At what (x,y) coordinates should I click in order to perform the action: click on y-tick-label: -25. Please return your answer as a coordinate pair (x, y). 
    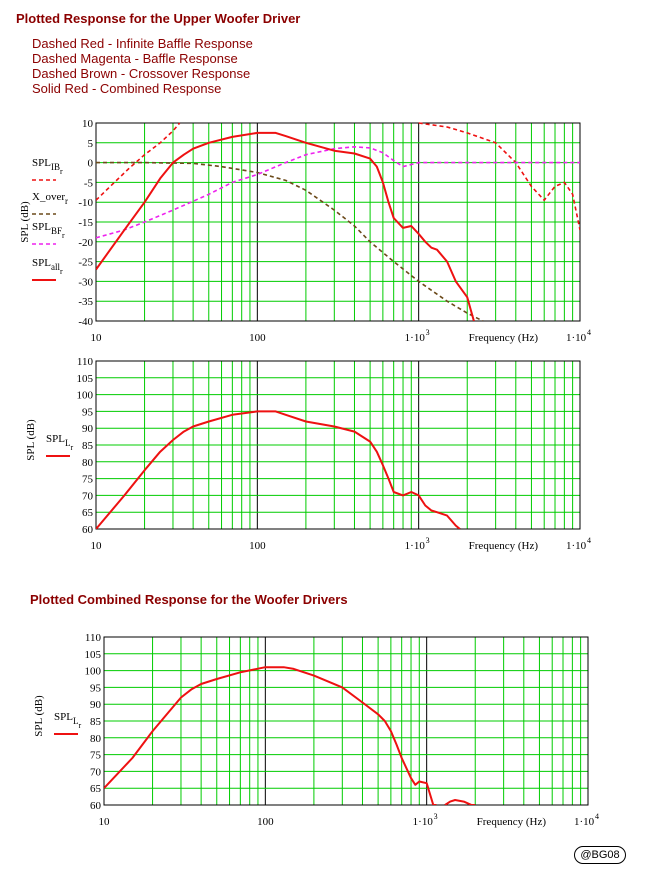
    Looking at the image, I should click on (85, 263).